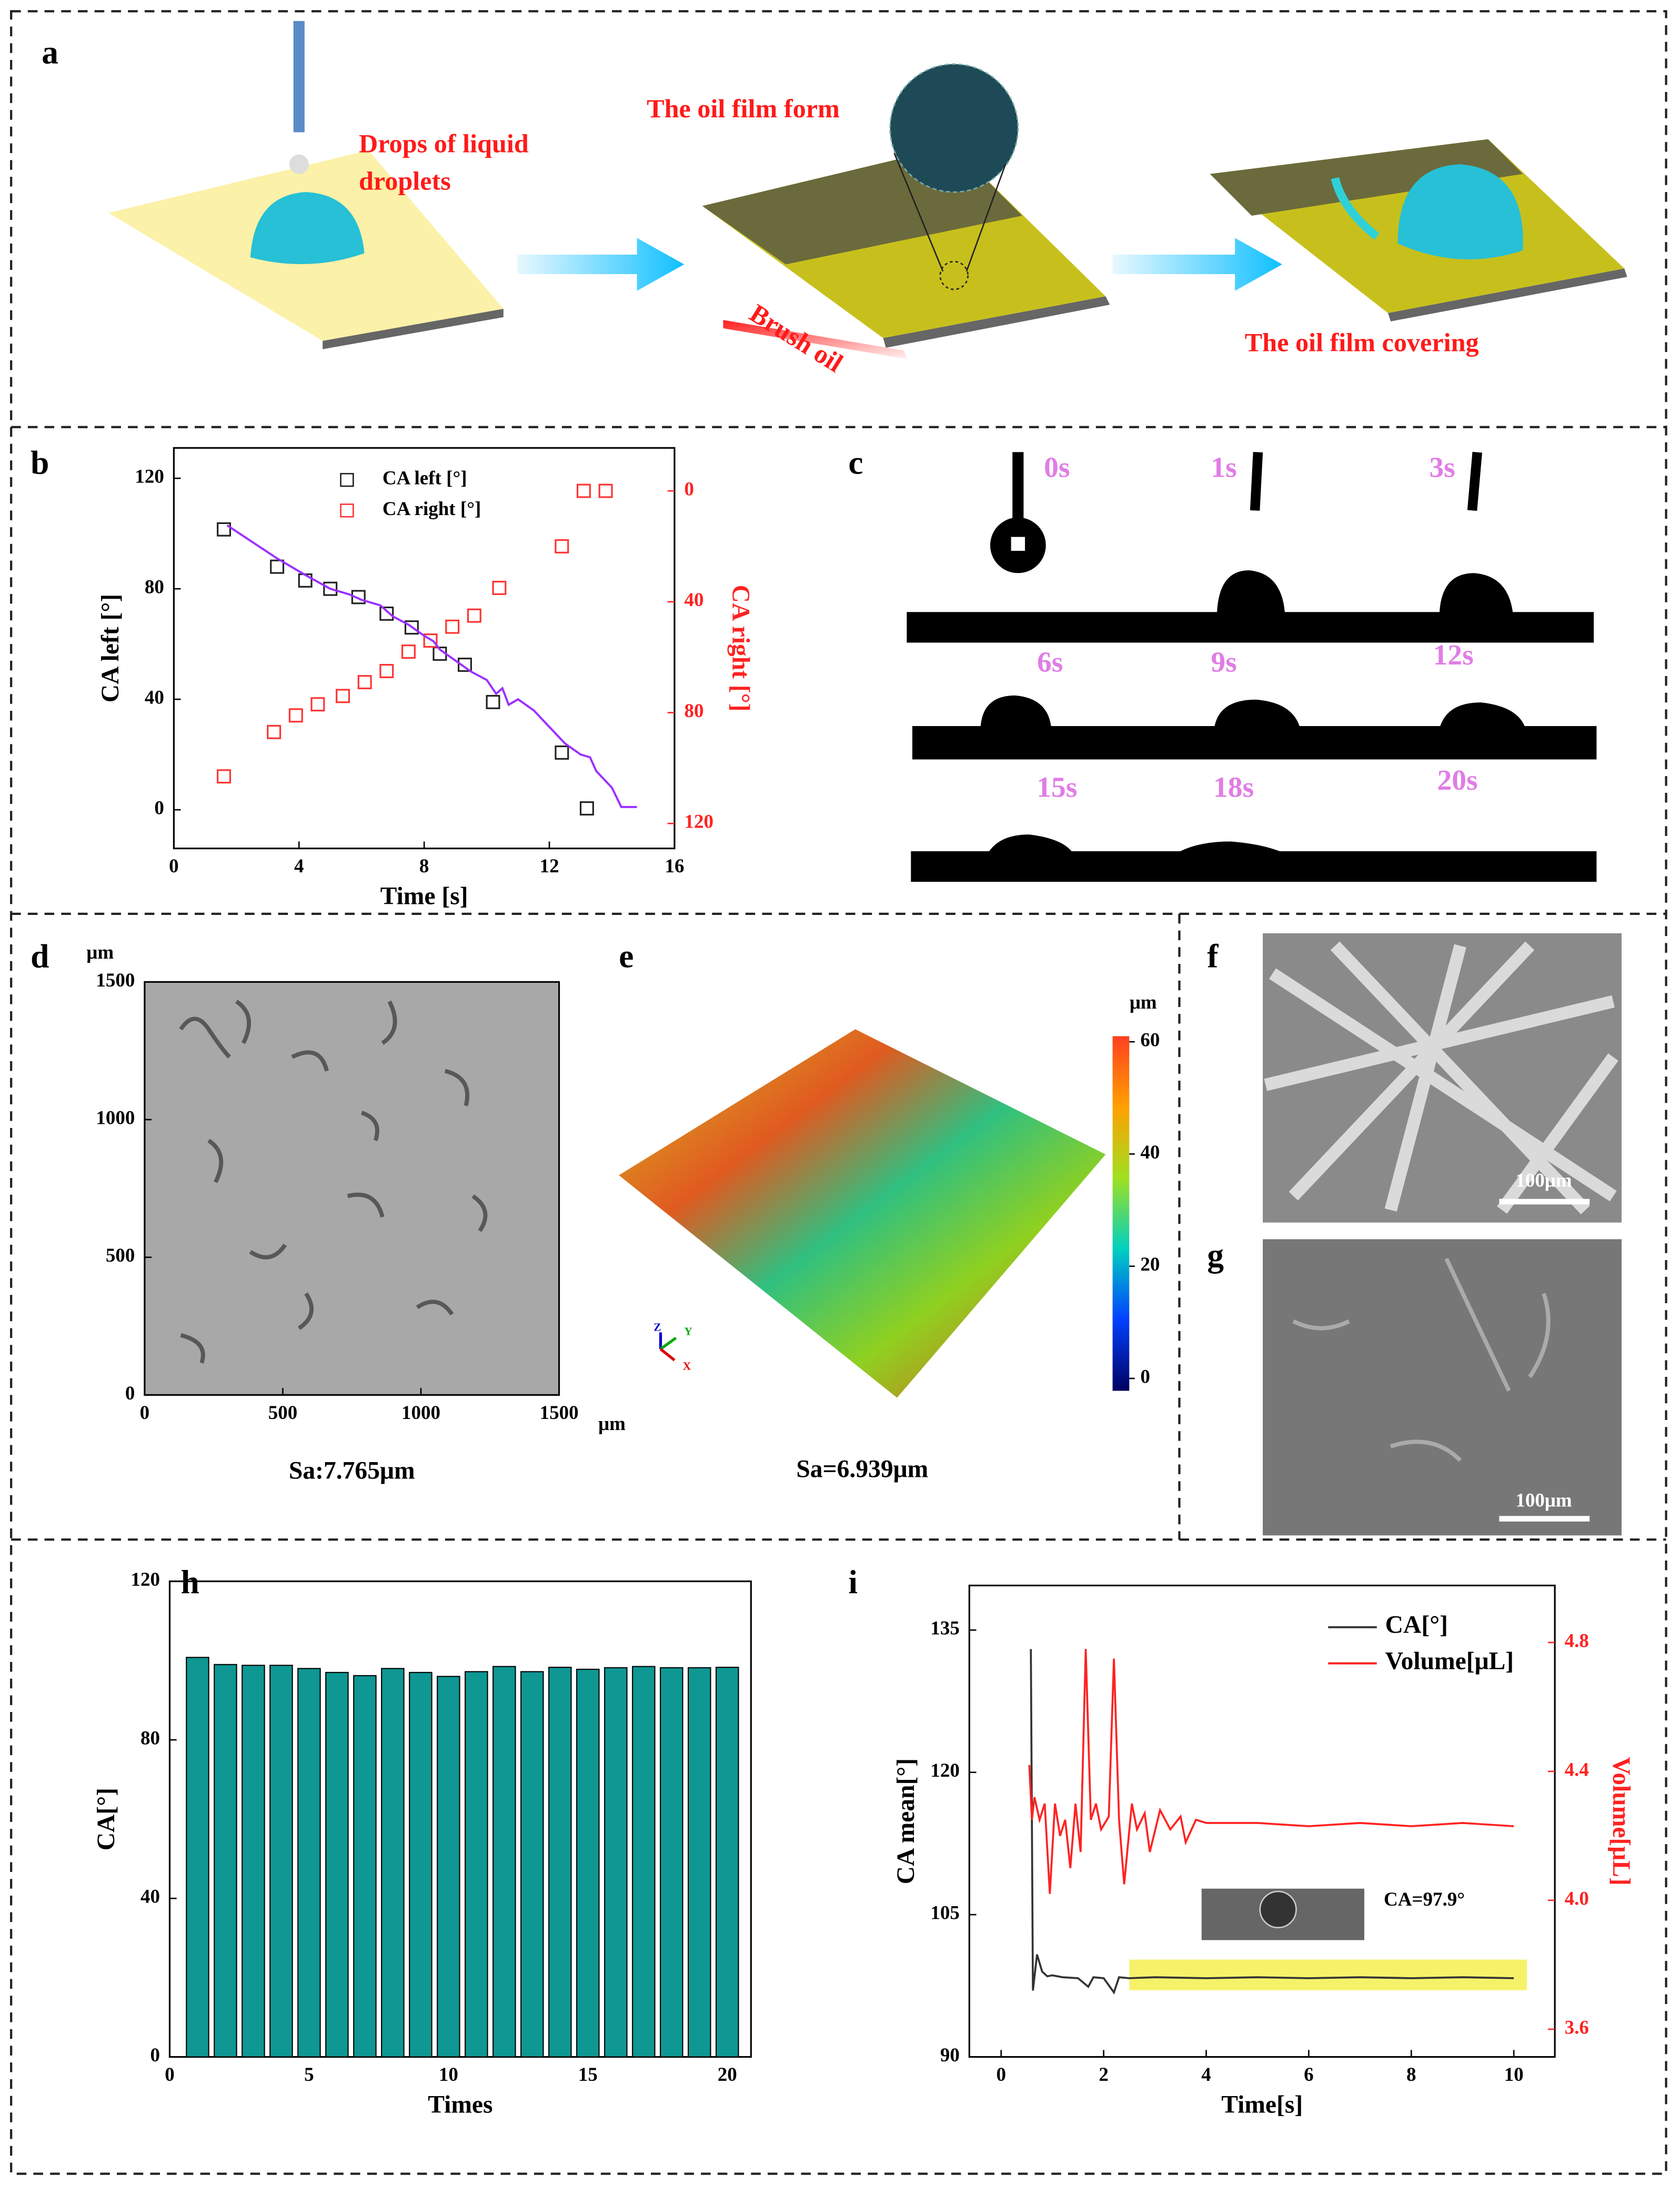 The height and width of the screenshot is (2185, 1680). I want to click on y2-axis-label: CA right [°], so click(741, 648).